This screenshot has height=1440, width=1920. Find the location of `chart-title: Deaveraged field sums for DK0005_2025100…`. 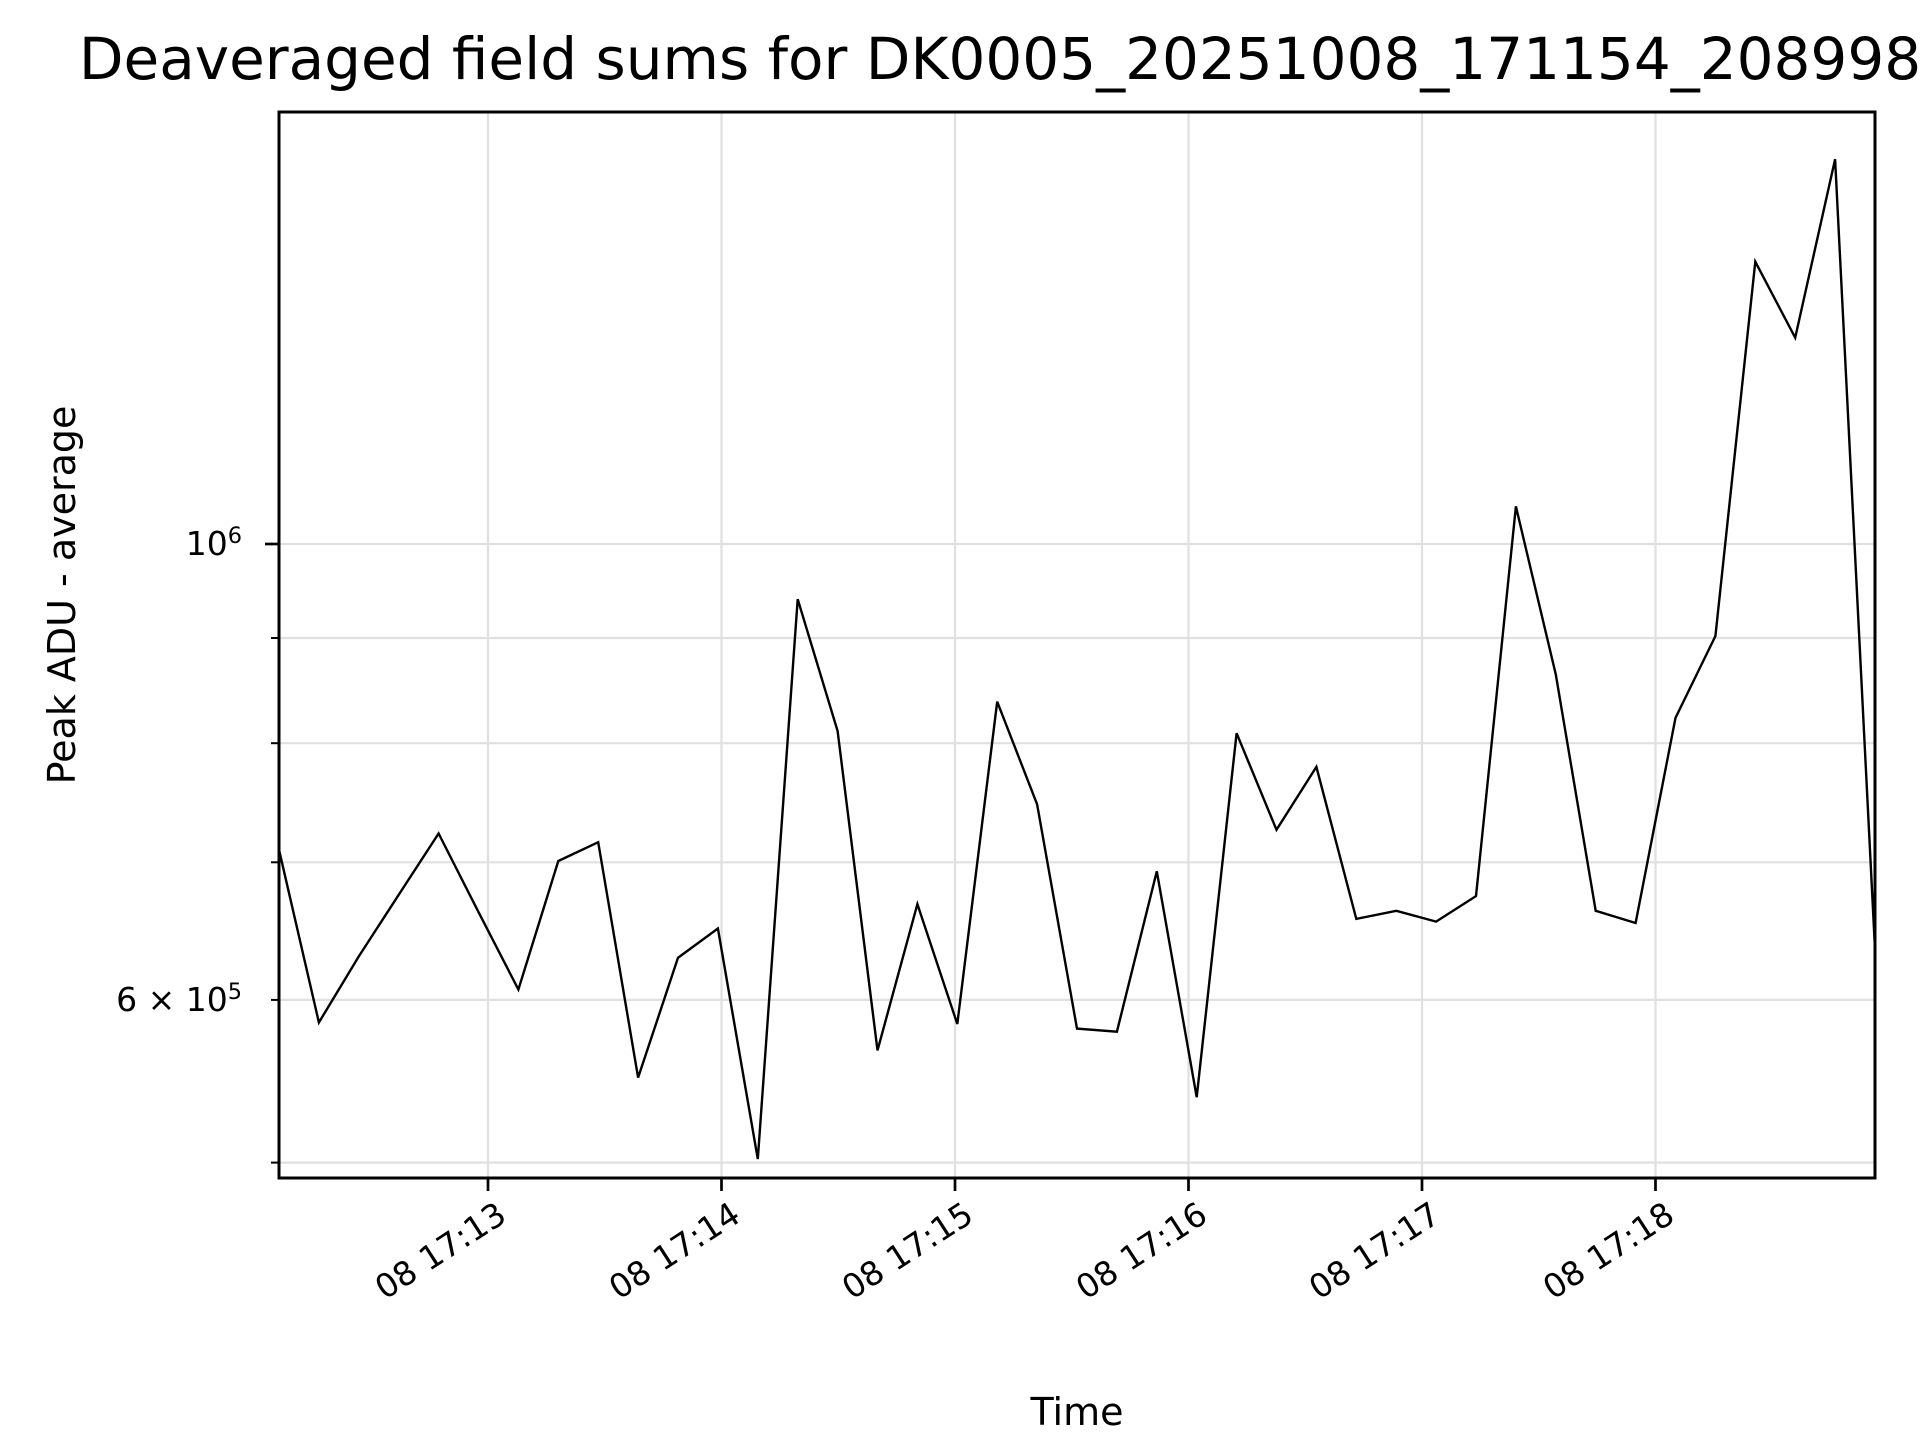

chart-title: Deaveraged field sums for DK0005_2025100… is located at coordinates (999, 59).